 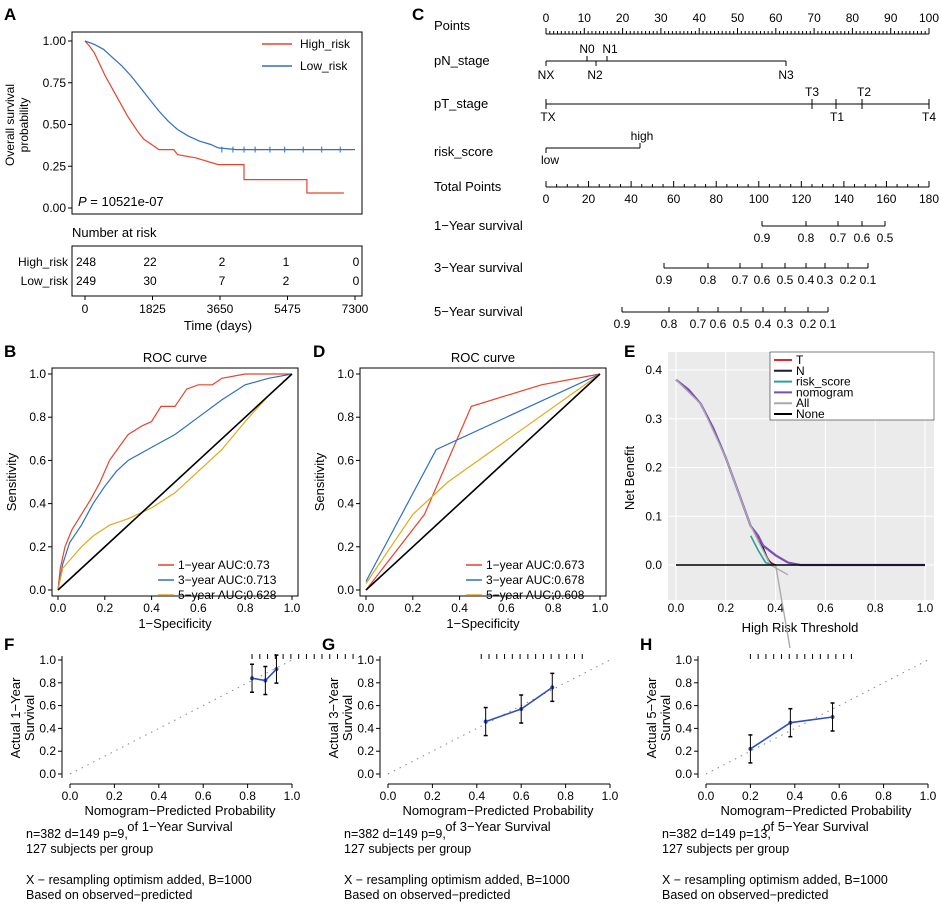 What do you see at coordinates (217, 123) in the screenshot?
I see `plot-frame-a` at bounding box center [217, 123].